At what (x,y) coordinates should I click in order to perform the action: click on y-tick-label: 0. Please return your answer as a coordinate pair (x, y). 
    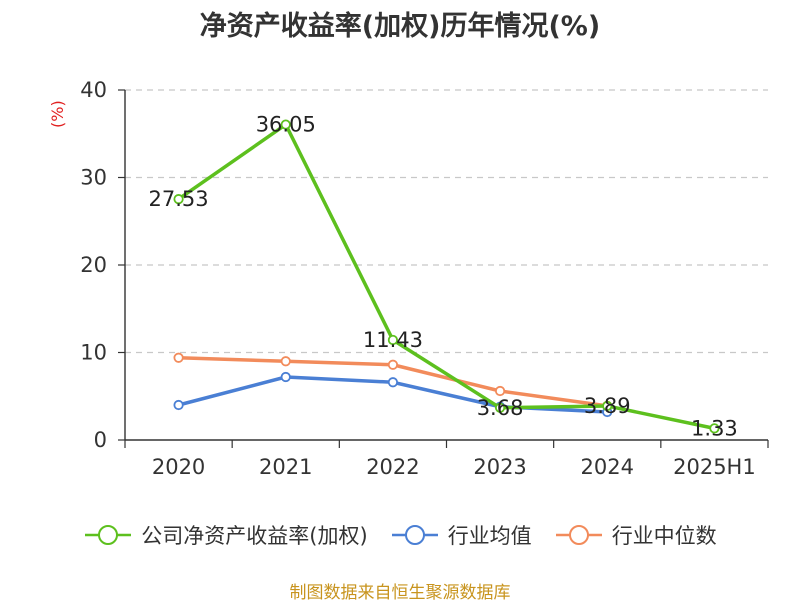
    Looking at the image, I should click on (100, 440).